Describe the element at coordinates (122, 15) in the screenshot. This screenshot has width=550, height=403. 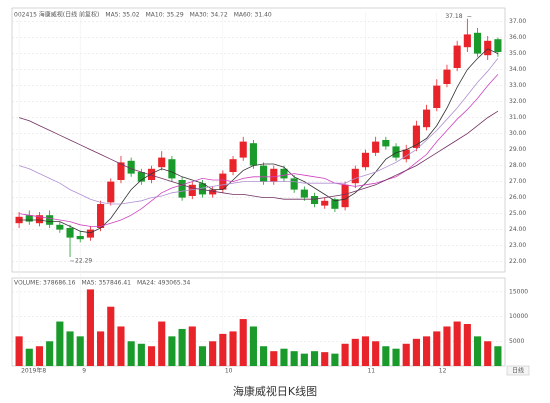
I see `header-item: MA5: 35.02` at that location.